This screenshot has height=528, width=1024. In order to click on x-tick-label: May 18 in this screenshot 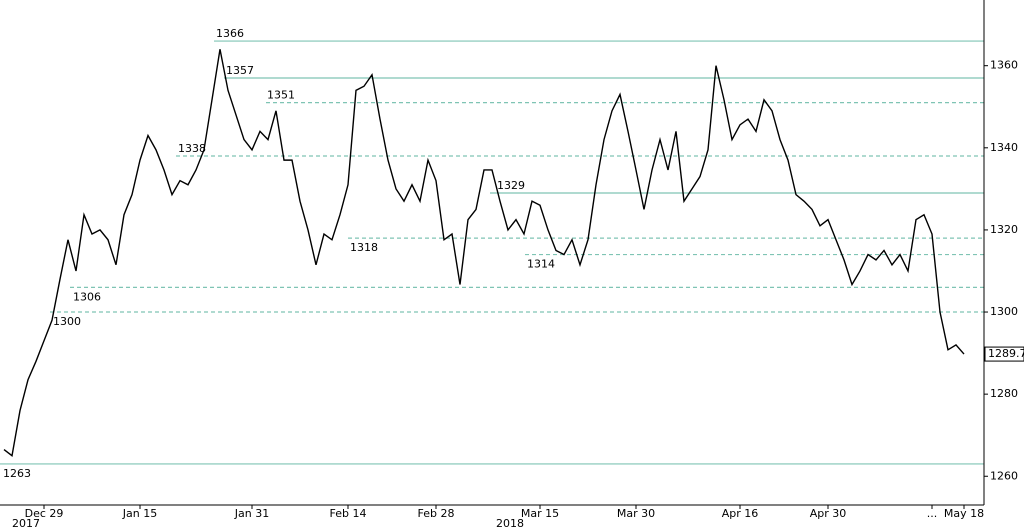, I will do `click(964, 513)`.